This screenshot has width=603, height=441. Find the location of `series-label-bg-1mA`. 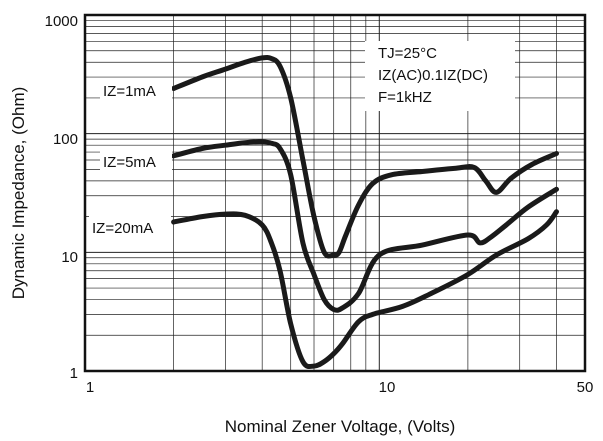

series-label-bg-1mA is located at coordinates (136, 90).